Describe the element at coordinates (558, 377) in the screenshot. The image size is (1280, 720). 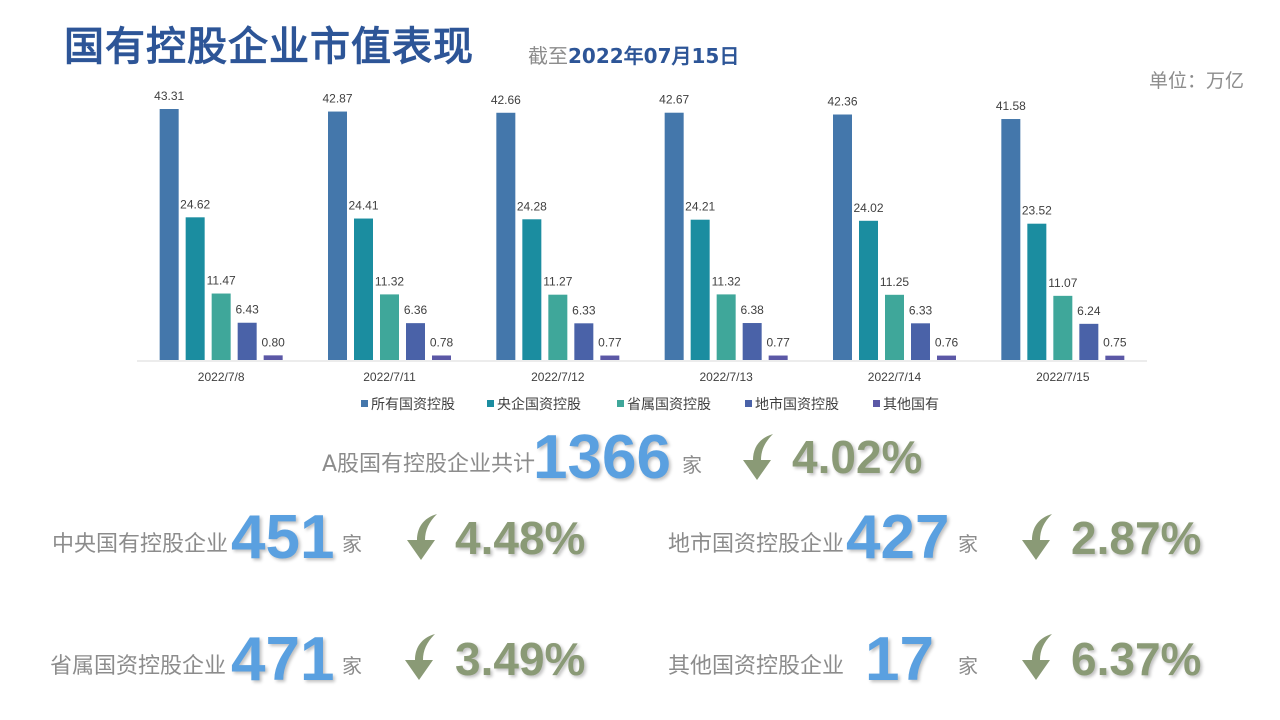
I see `x-tick-label: 2022/7/12` at that location.